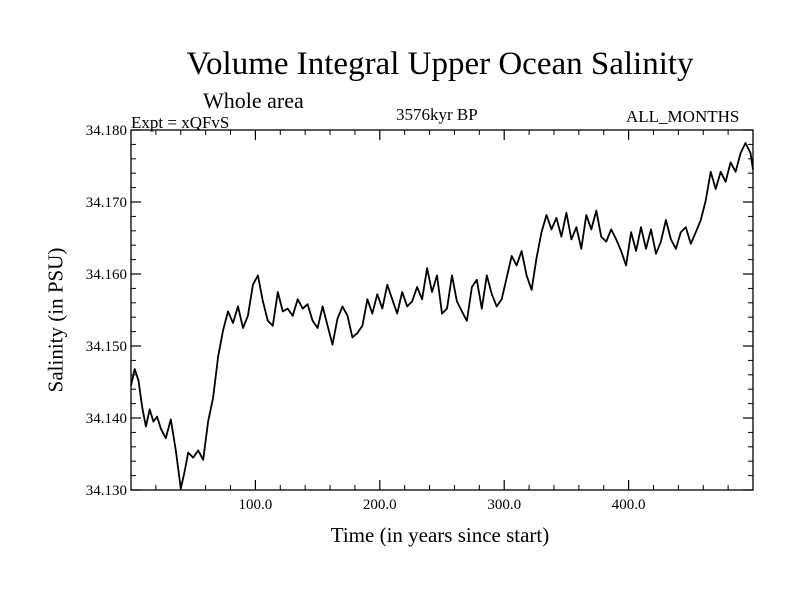 This screenshot has height=600, width=800. I want to click on y-tick-label: 34.170, so click(106, 203).